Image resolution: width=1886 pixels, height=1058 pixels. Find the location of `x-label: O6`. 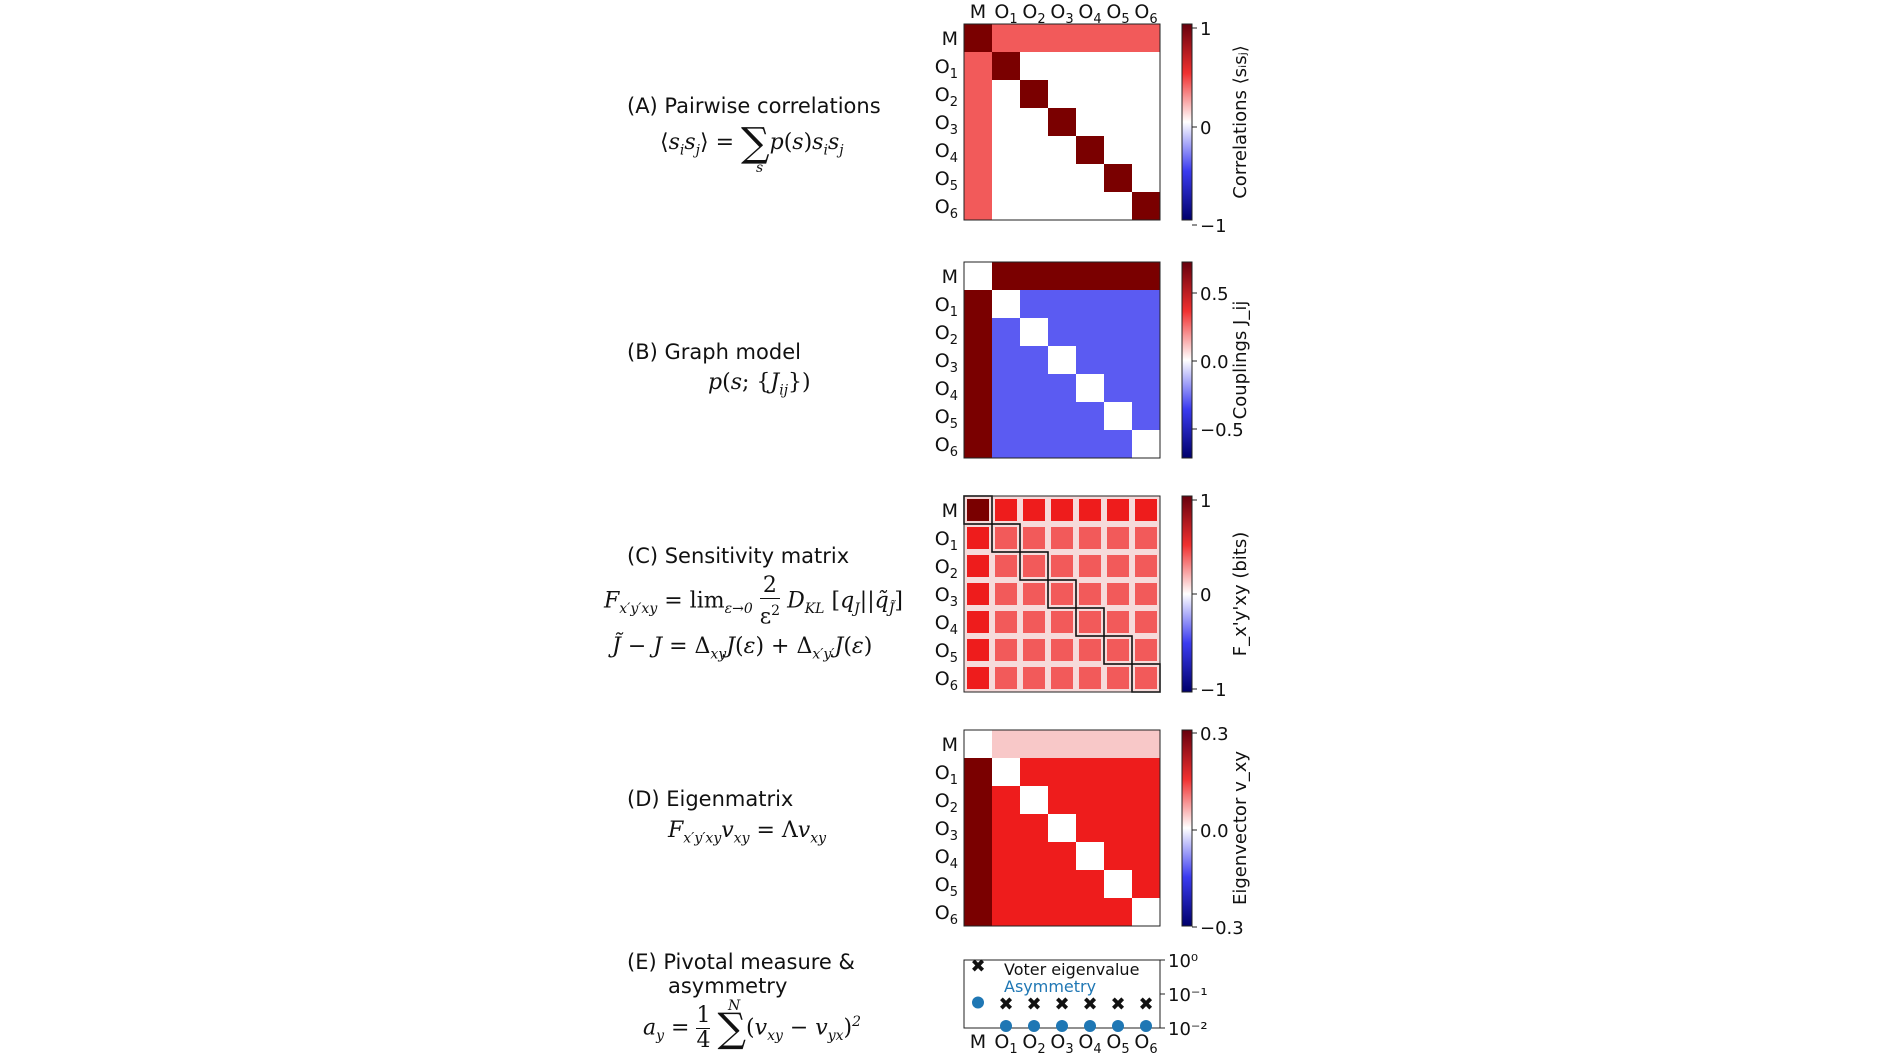

x-label: O6 is located at coordinates (1145, 1044).